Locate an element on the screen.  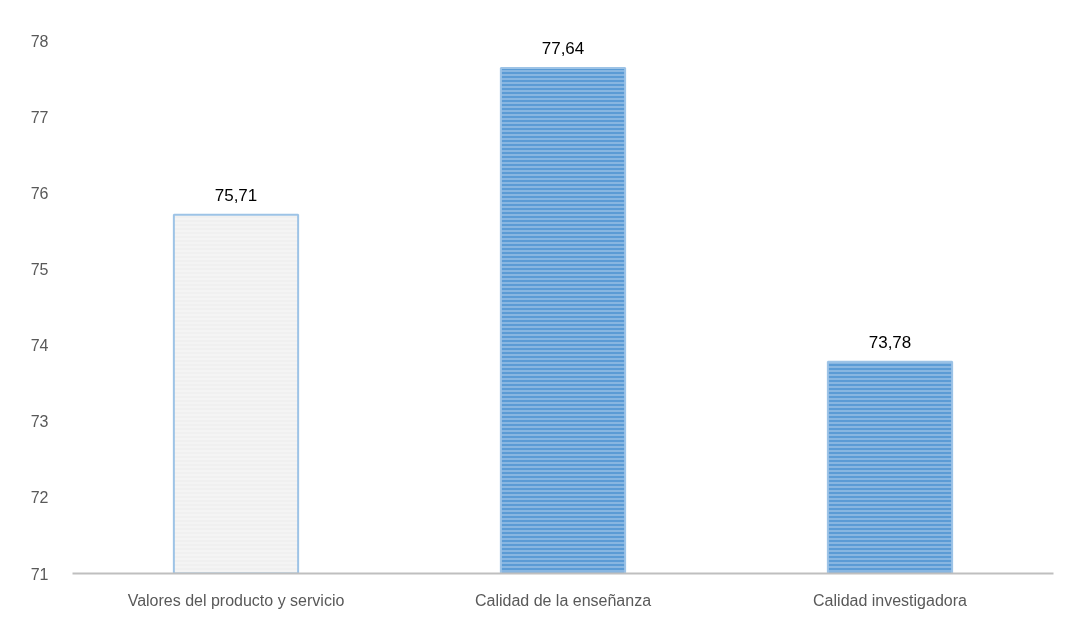
y-tick-label: 73 is located at coordinates (39, 422).